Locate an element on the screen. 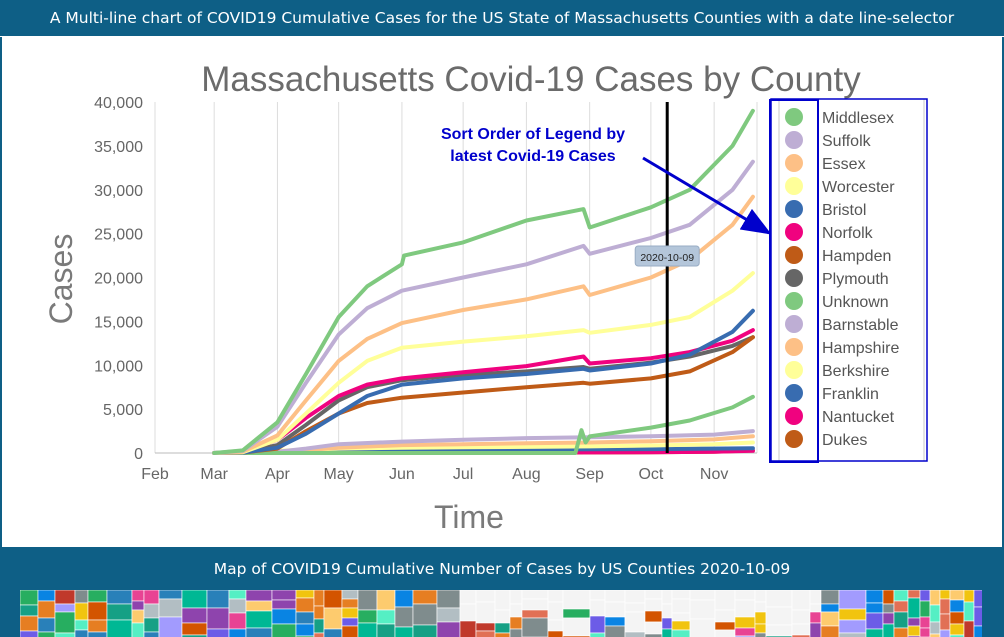 Image resolution: width=1004 pixels, height=637 pixels. county-map-svg is located at coordinates (501, 613).